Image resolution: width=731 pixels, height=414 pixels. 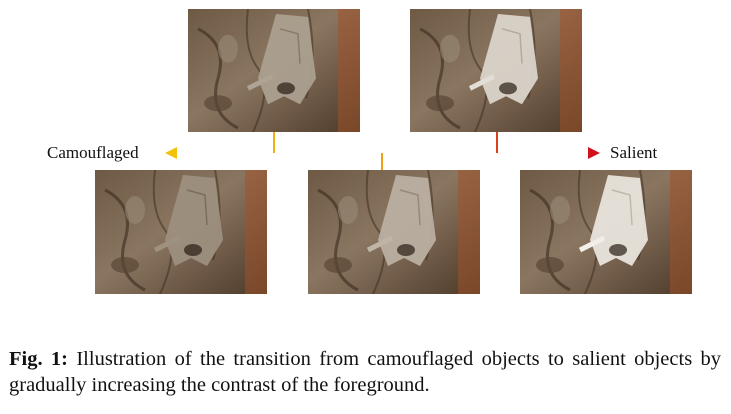 I want to click on moth-image-top-left, so click(x=274, y=70).